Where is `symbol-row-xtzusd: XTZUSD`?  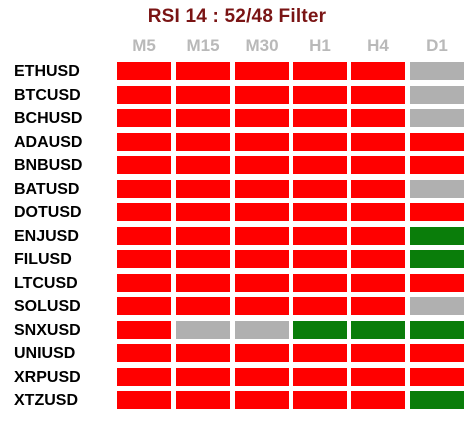
symbol-row-xtzusd: XTZUSD is located at coordinates (237, 401).